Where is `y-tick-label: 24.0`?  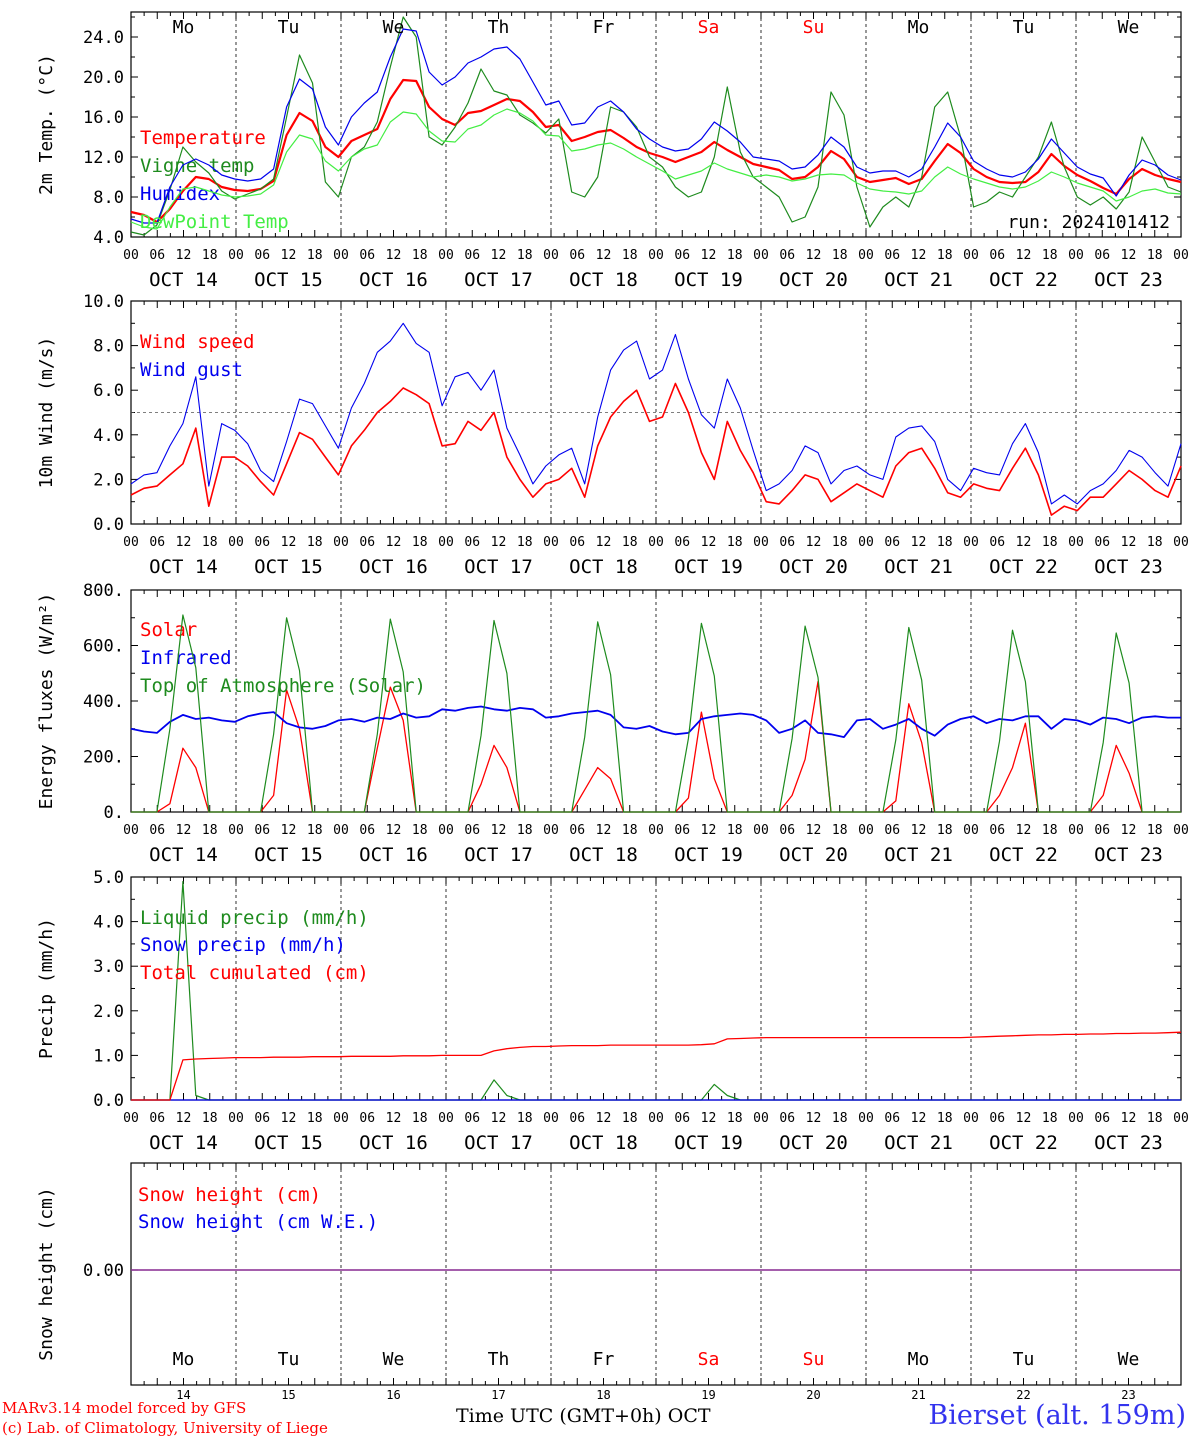
y-tick-label: 24.0 is located at coordinates (103, 38).